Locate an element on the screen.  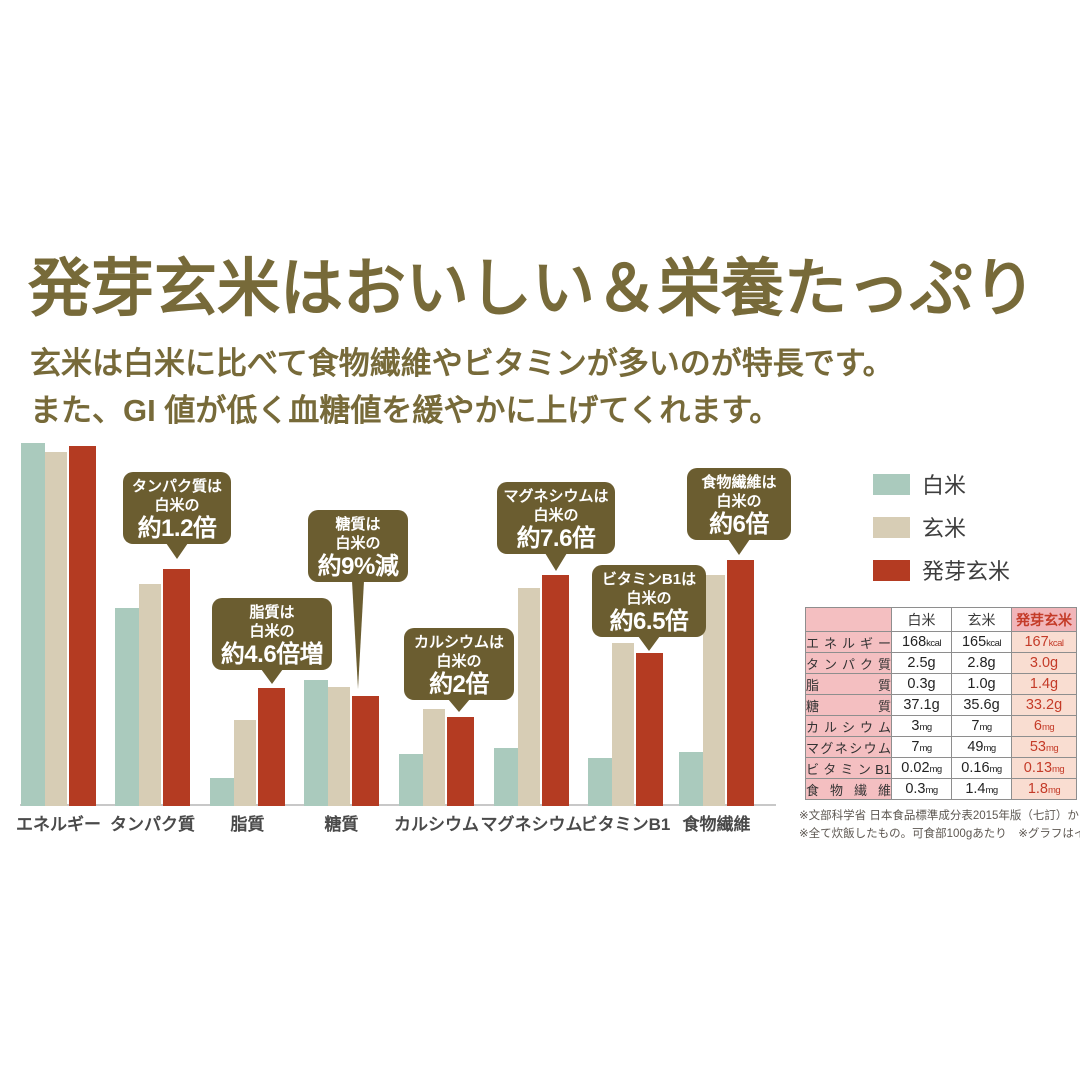
callout-bubble: 脂質は 白米の 約4.6倍増 is located at coordinates (272, 634).